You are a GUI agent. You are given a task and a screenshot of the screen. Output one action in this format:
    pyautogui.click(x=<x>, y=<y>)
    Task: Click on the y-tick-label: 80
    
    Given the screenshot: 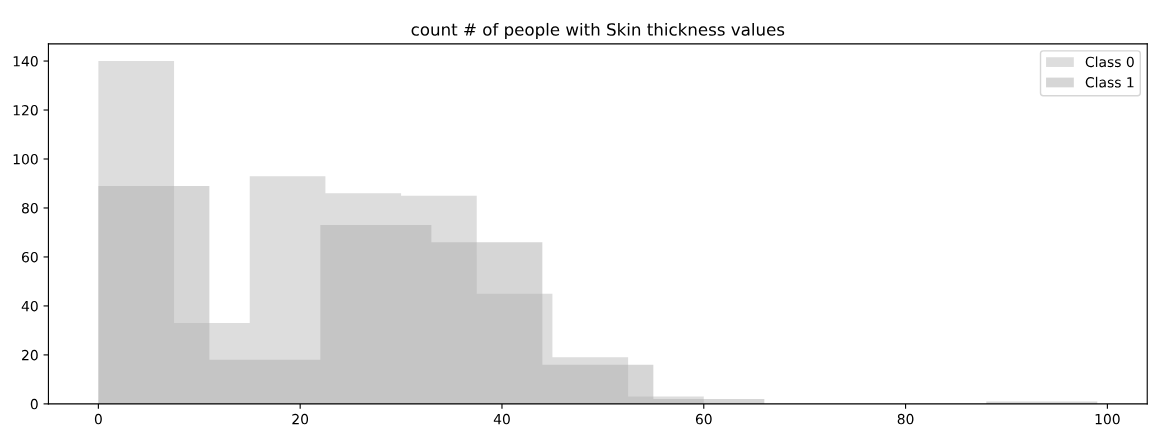 What is the action you would take?
    pyautogui.click(x=29, y=208)
    